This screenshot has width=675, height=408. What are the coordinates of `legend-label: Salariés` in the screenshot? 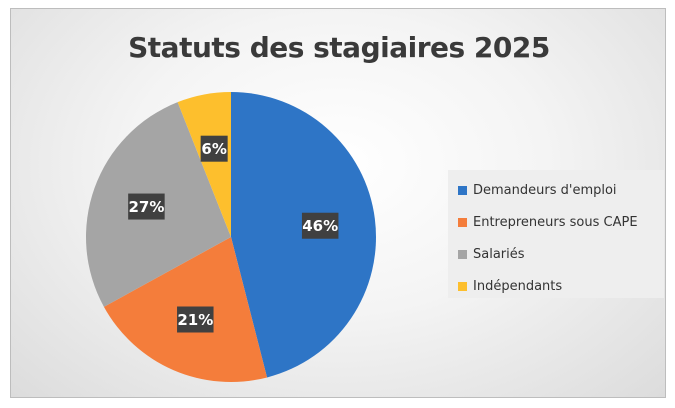 It's located at (499, 254).